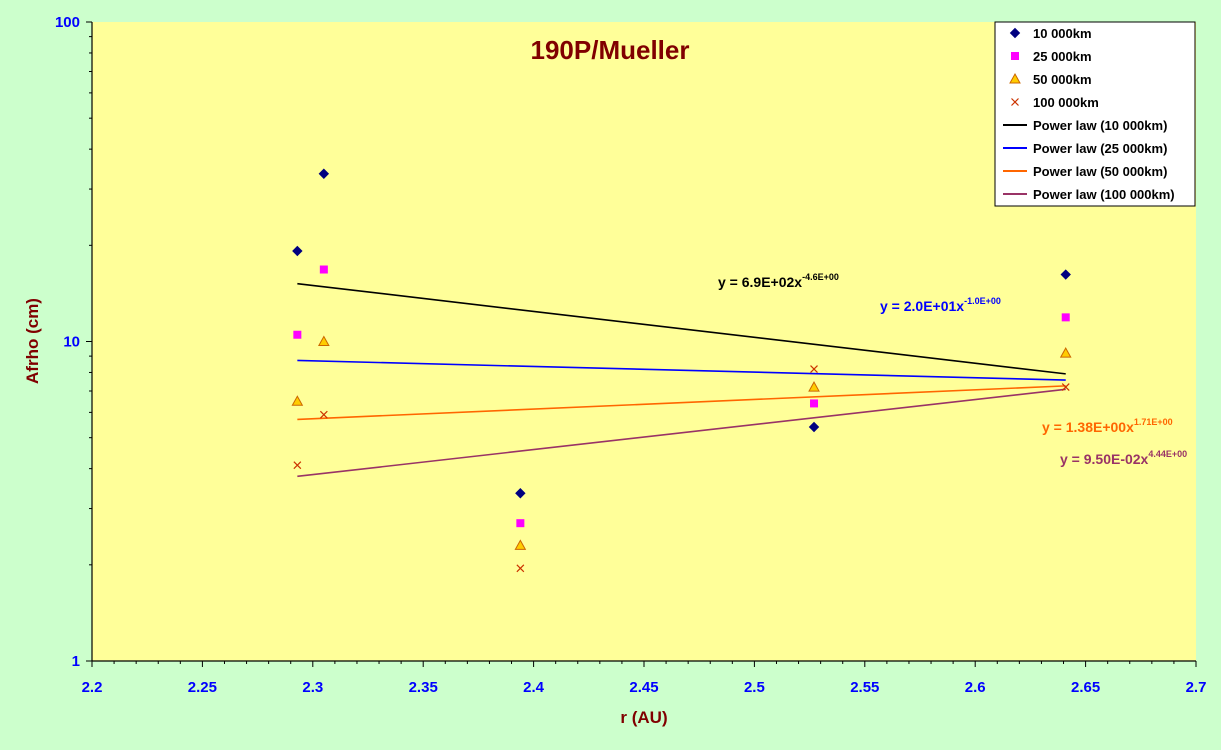 This screenshot has height=750, width=1221. What do you see at coordinates (1153, 422) in the screenshot?
I see `equation-exponent: 1.71E+00` at bounding box center [1153, 422].